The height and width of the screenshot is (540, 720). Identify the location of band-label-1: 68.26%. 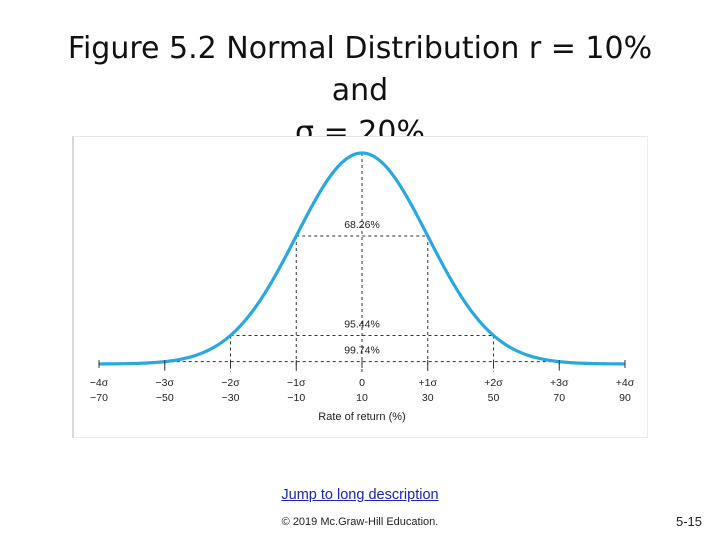
(362, 225).